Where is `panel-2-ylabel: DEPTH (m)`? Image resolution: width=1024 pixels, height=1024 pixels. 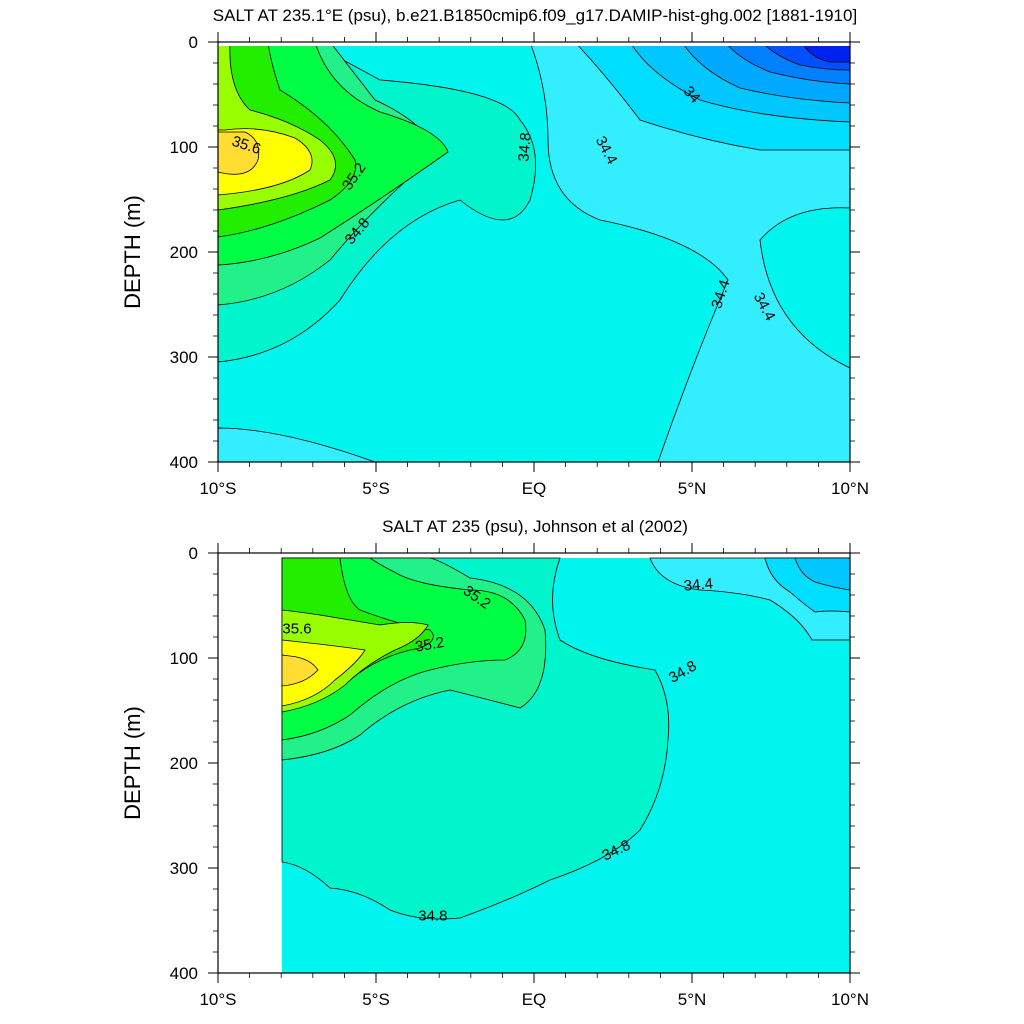
panel-2-ylabel: DEPTH (m) is located at coordinates (132, 763).